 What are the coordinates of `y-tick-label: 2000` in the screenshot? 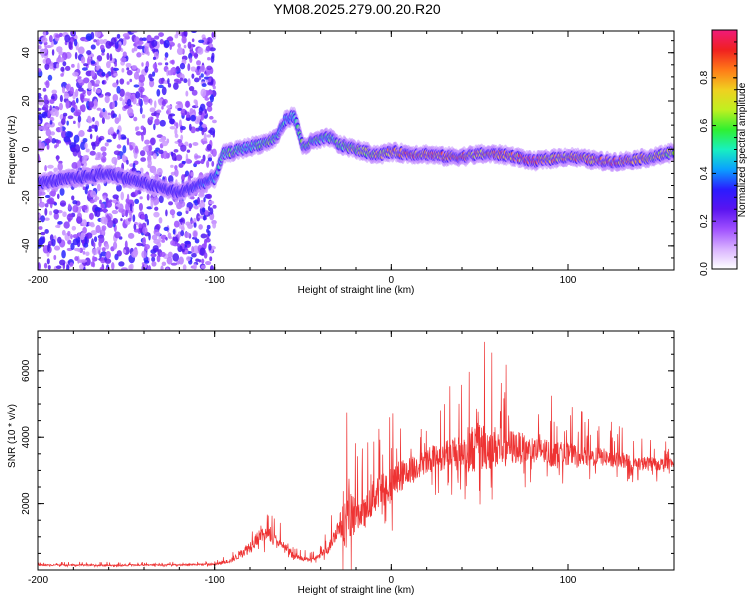 It's located at (26, 503).